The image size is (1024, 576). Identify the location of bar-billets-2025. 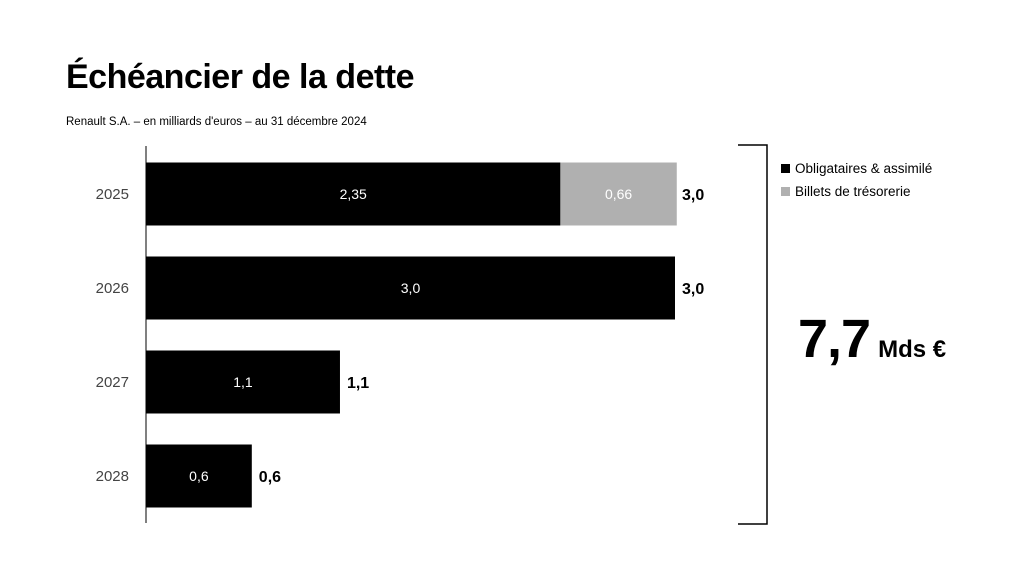
(618, 194).